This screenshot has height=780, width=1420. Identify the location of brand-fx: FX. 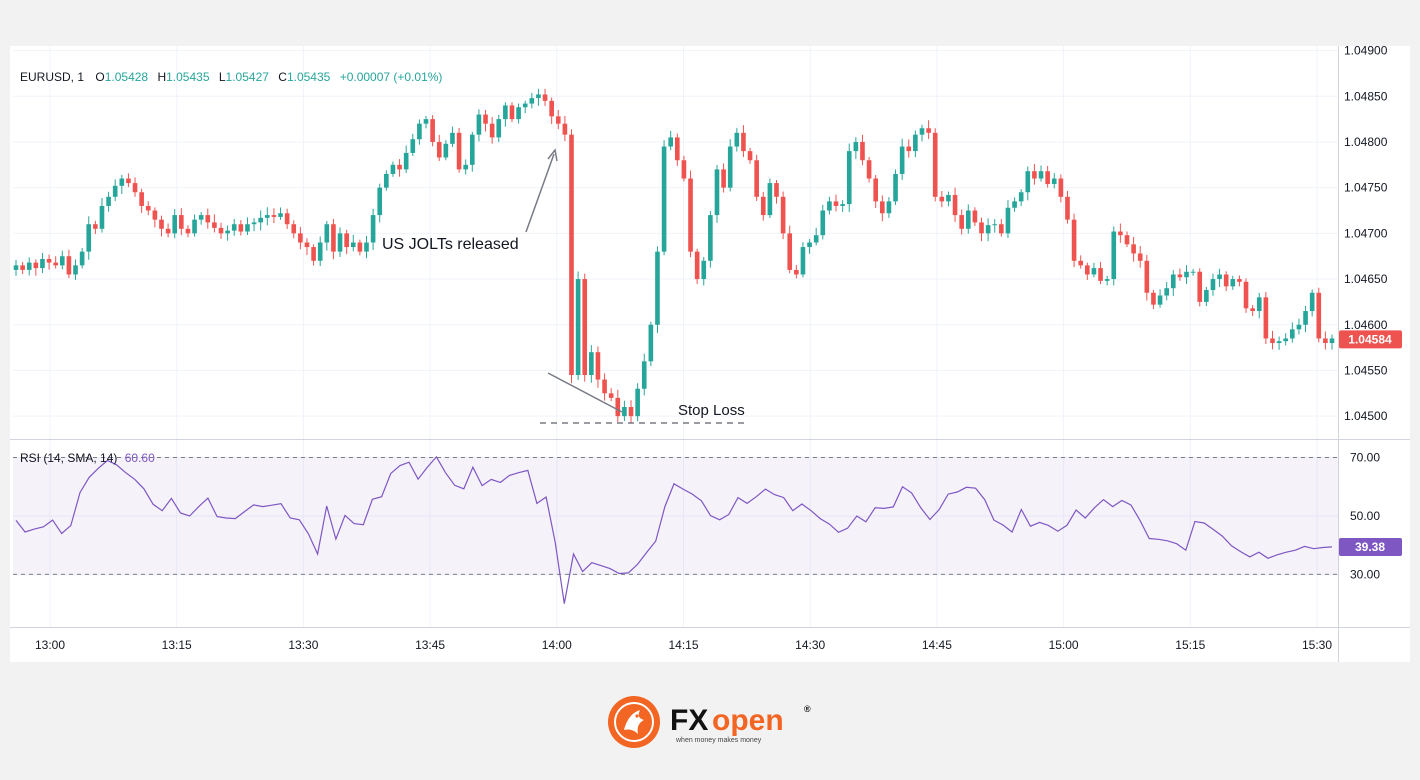
(689, 720).